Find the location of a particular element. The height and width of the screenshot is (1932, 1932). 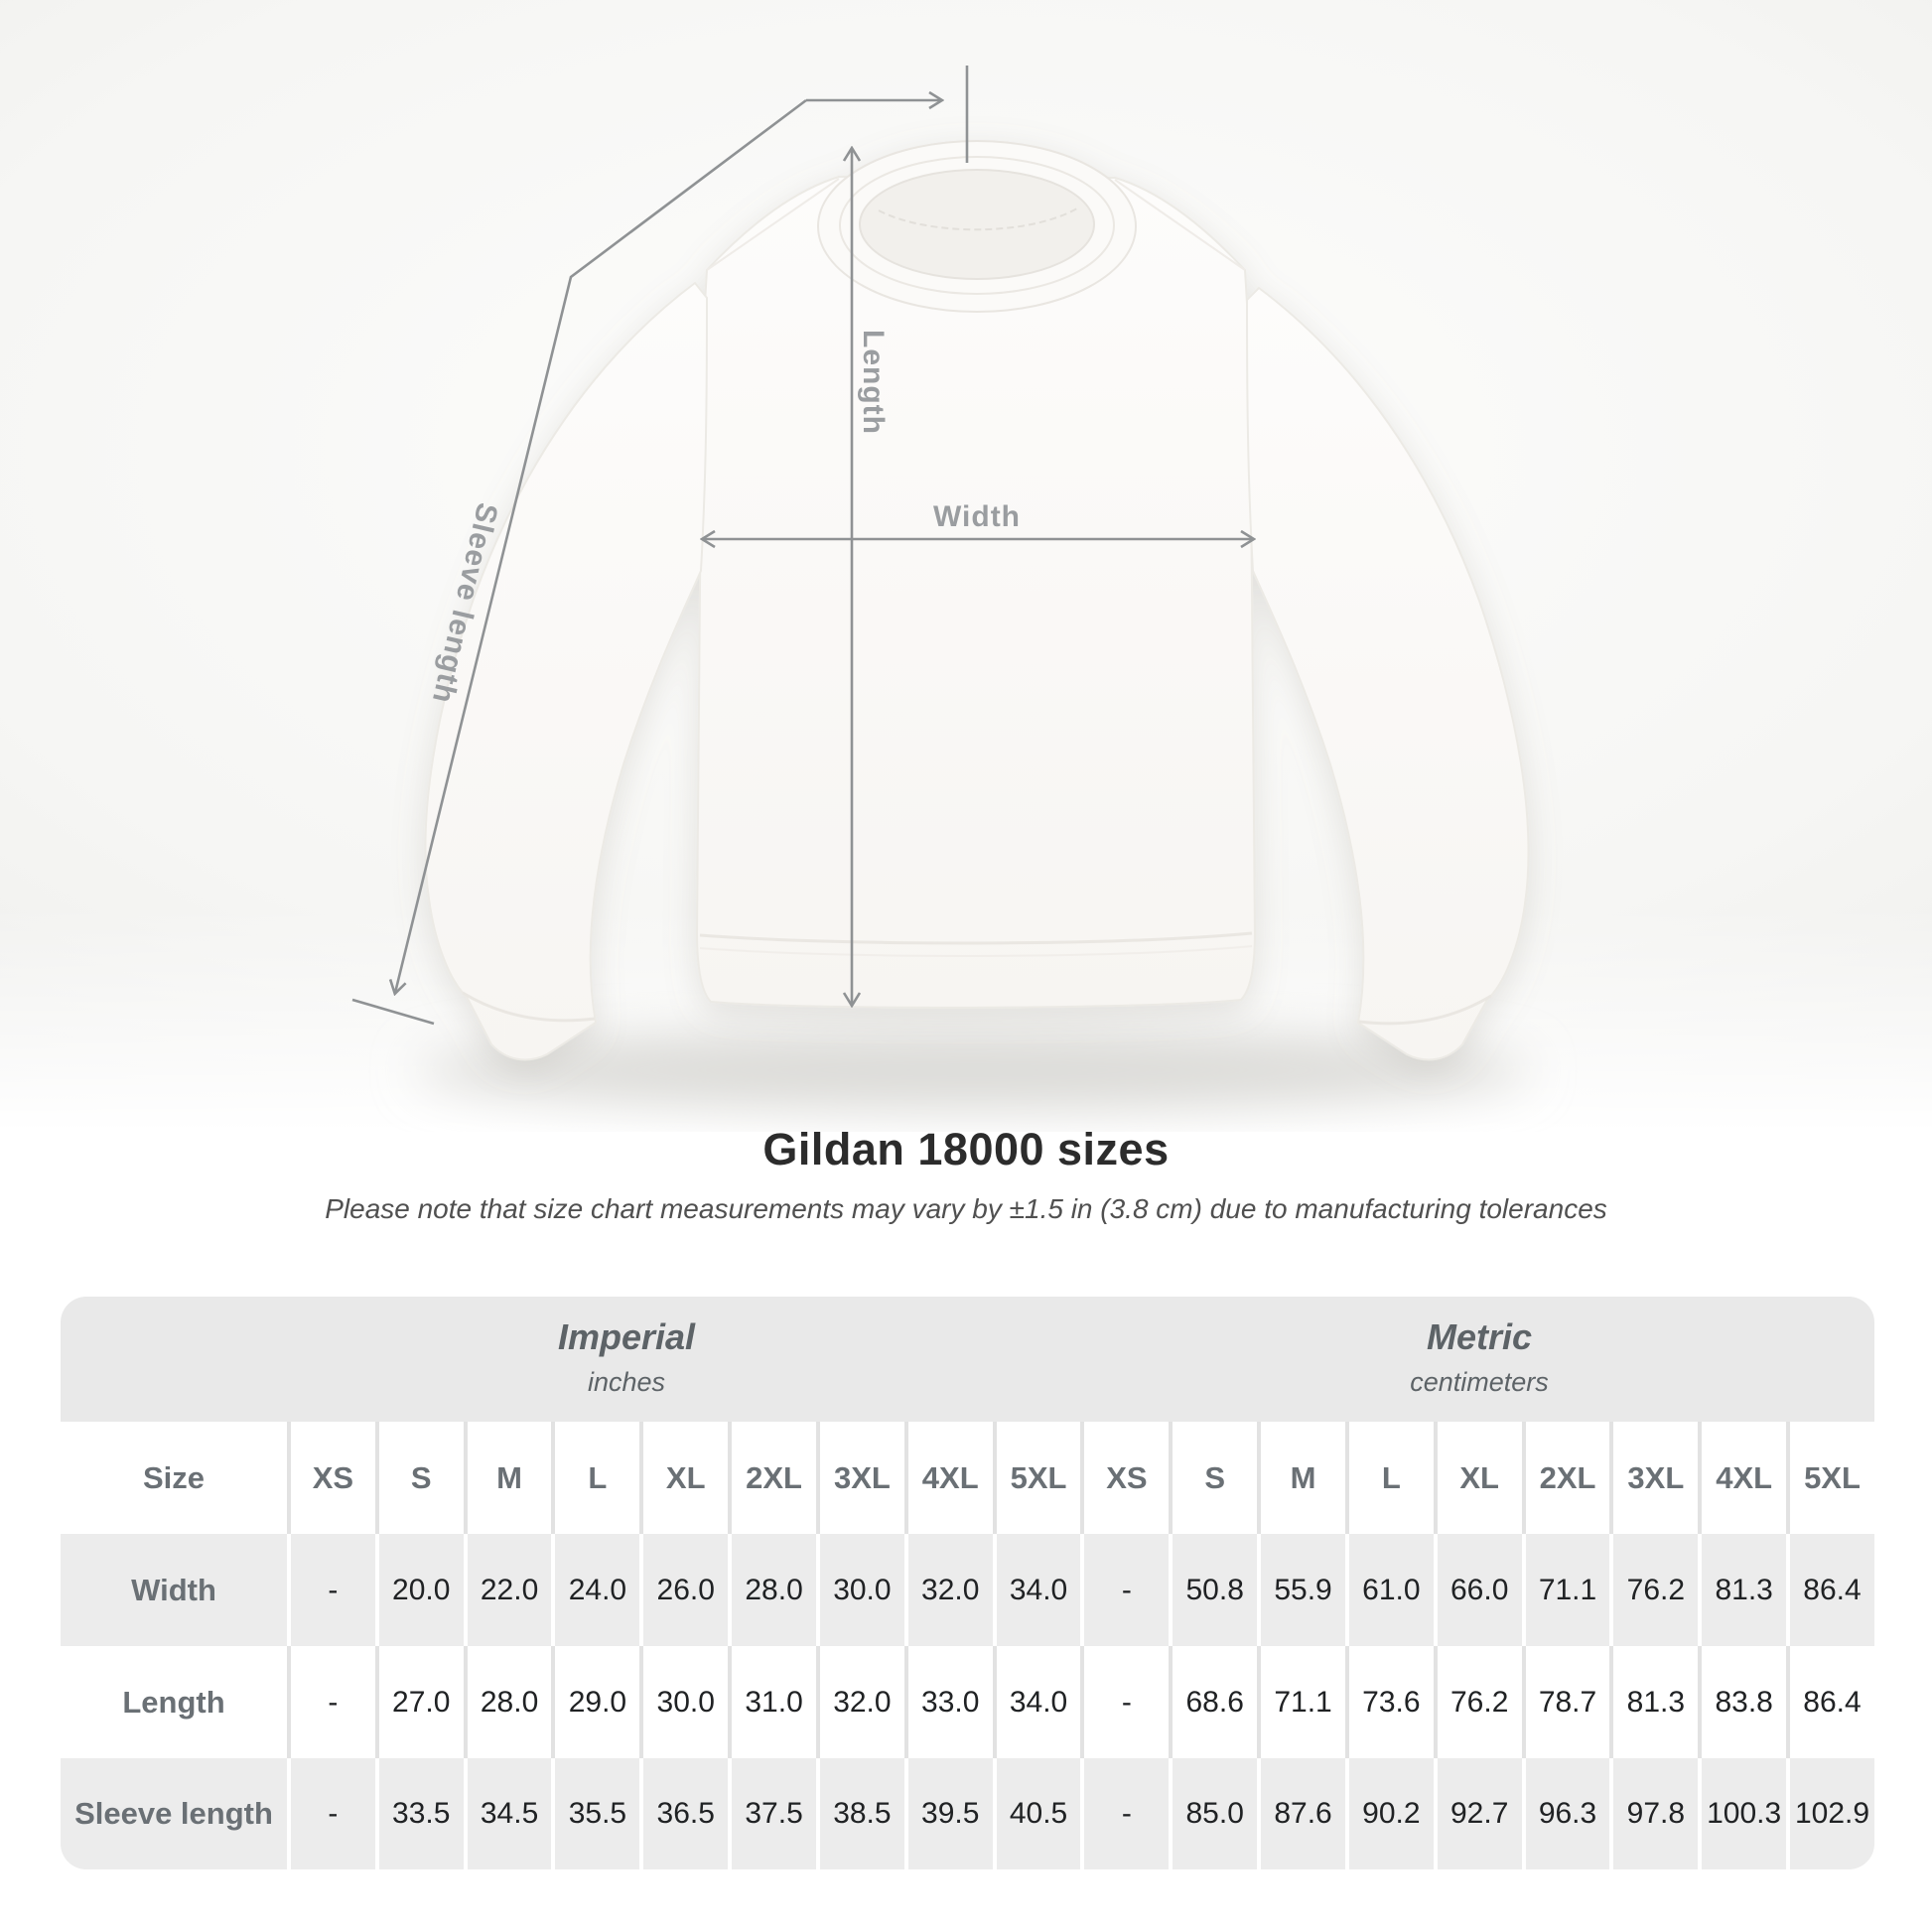

measurement-value: 34.5 is located at coordinates (509, 1814).